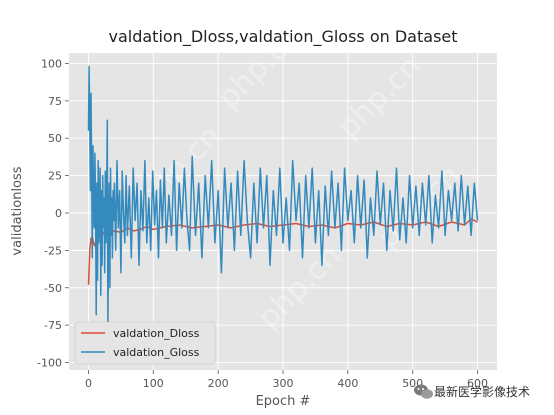  What do you see at coordinates (283, 401) in the screenshot?
I see `x-axis-label: Epoch #` at bounding box center [283, 401].